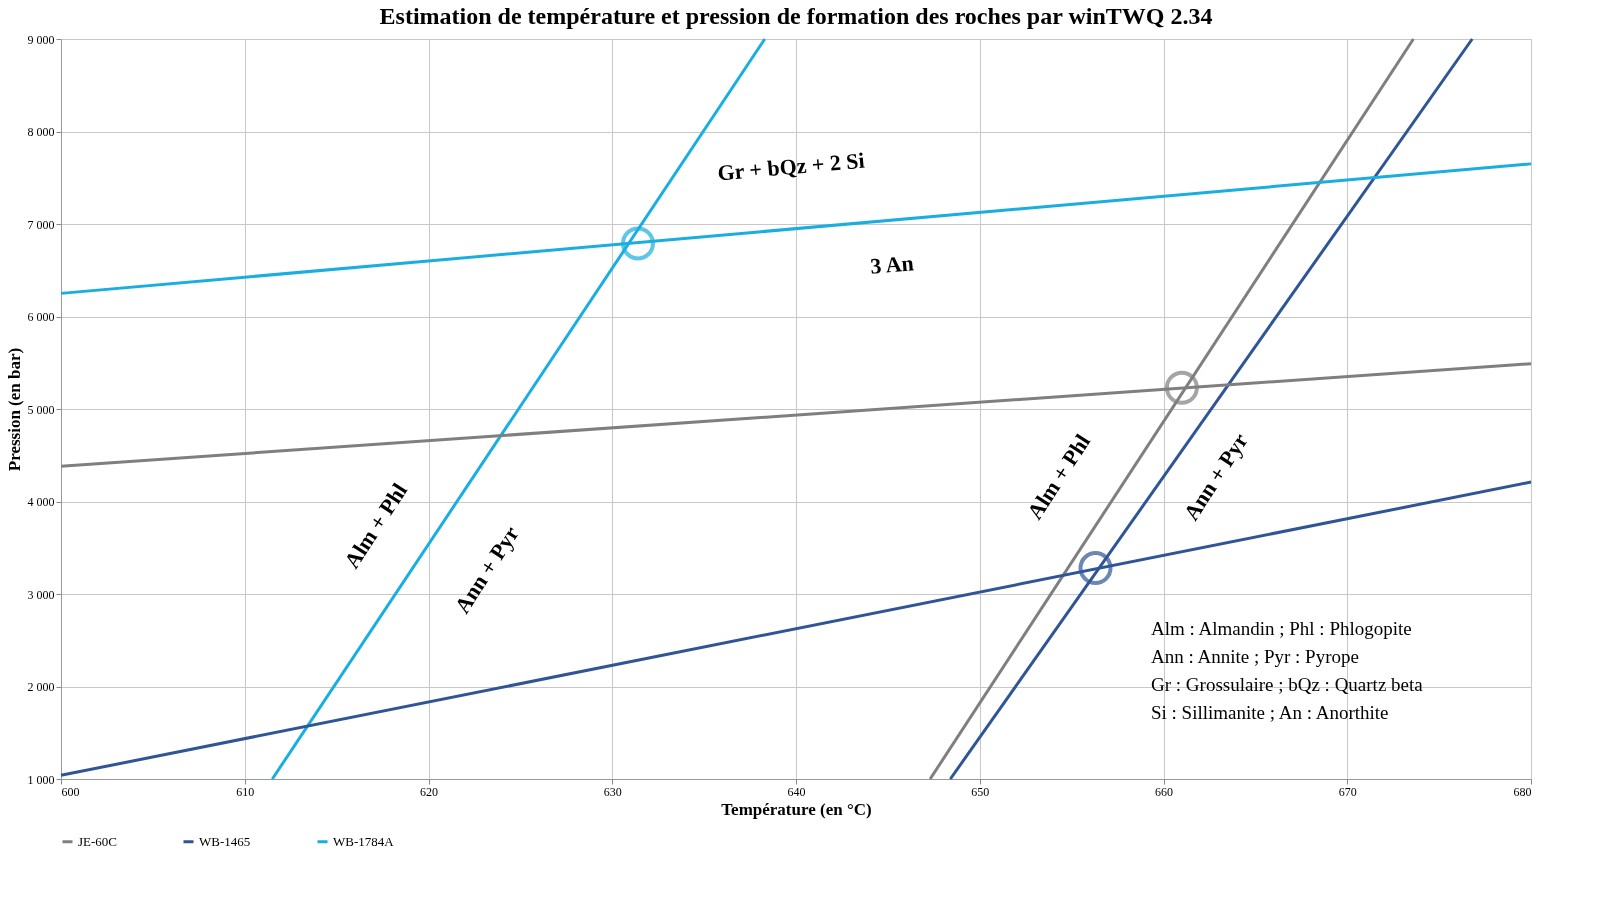 The height and width of the screenshot is (914, 1610). Describe the element at coordinates (41, 594) in the screenshot. I see `y-tick-label: 3 000` at that location.